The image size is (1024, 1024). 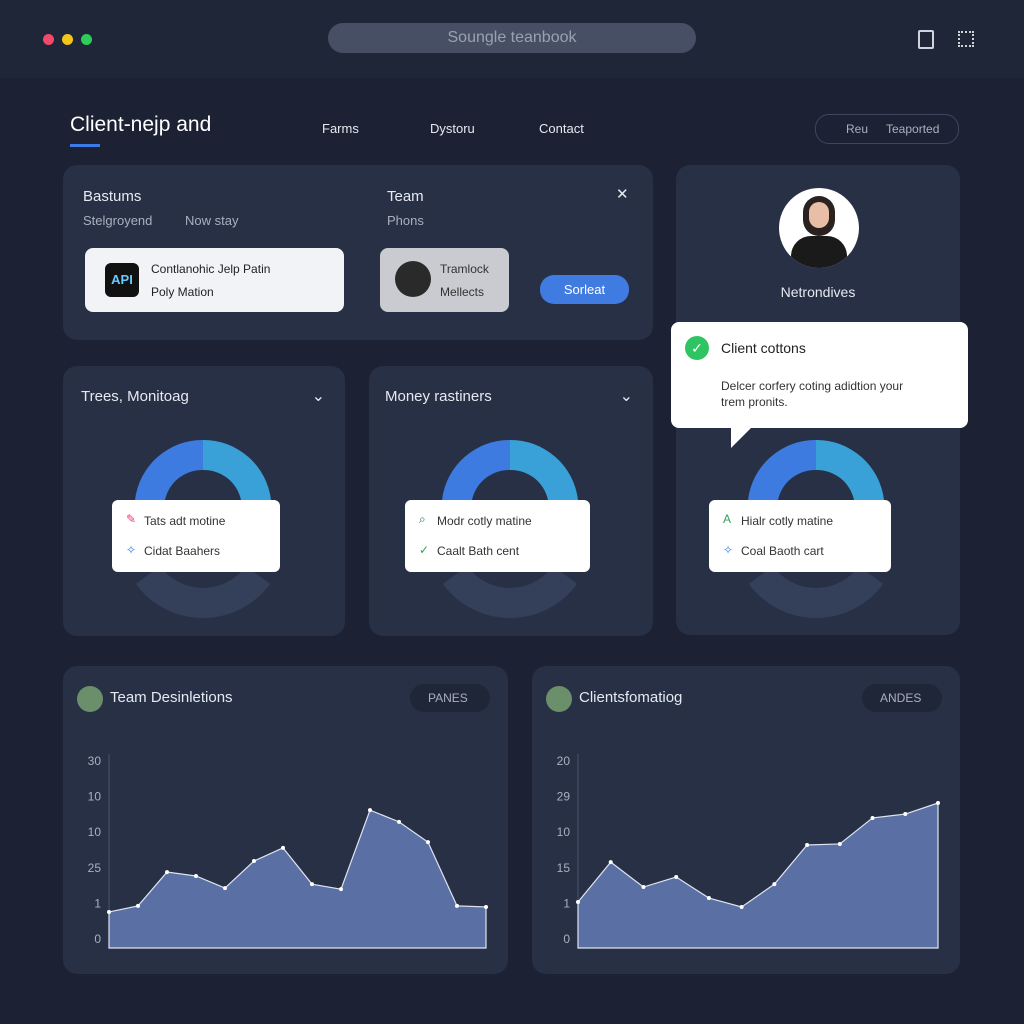 I want to click on y-tick-label: 30, so click(x=95, y=761).